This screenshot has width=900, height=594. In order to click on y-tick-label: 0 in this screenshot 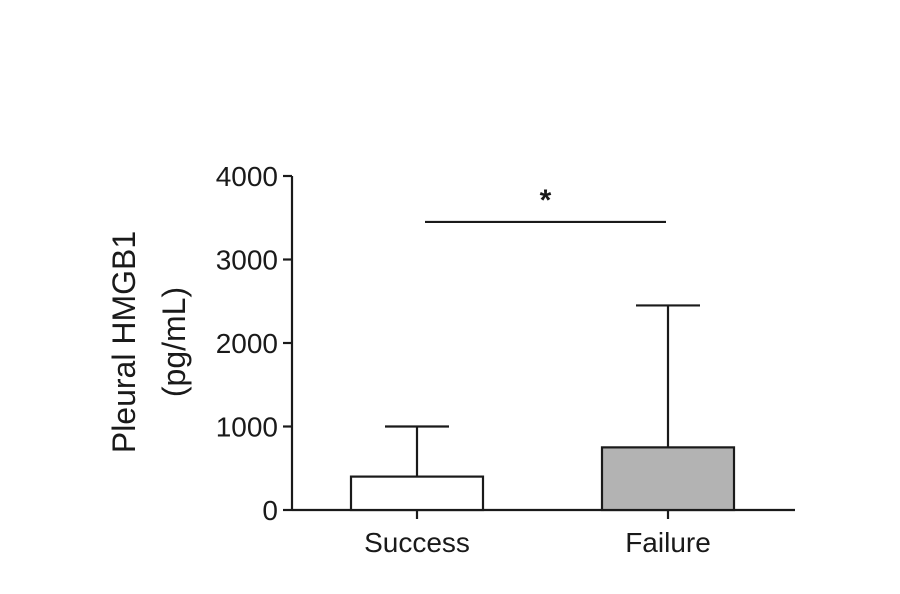, I will do `click(270, 510)`.